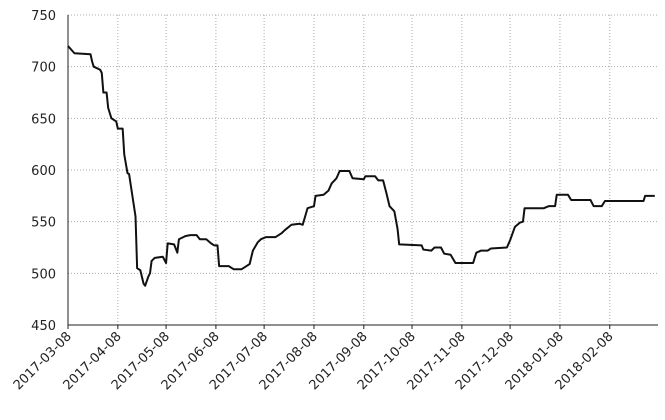 Image resolution: width=665 pixels, height=420 pixels. I want to click on y-tick-label: 550, so click(43, 223).